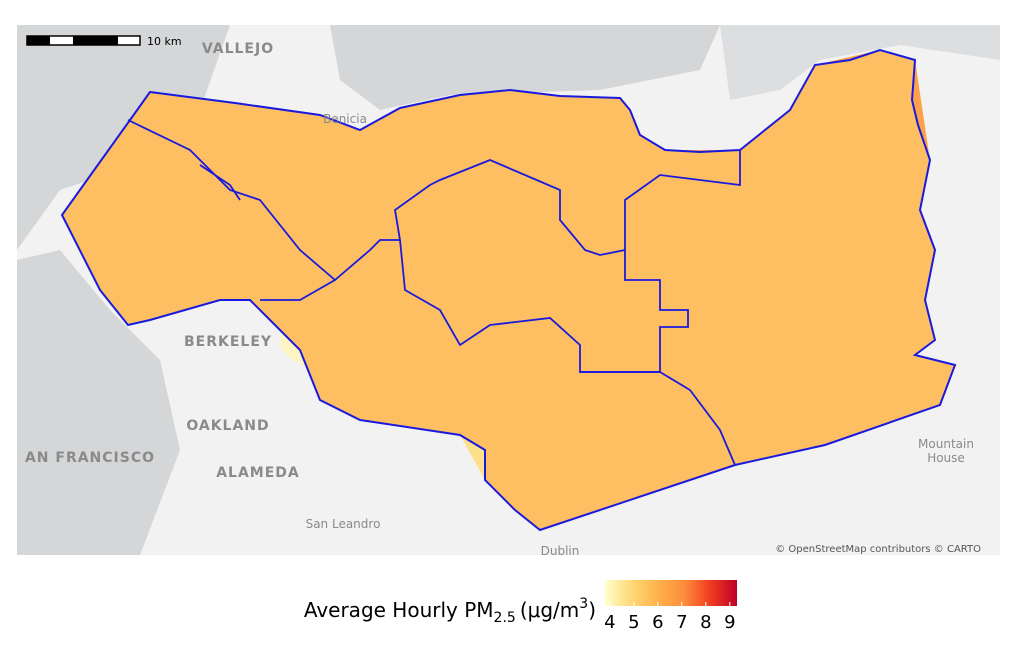  What do you see at coordinates (549, 610) in the screenshot?
I see `label-unit: (μg/m` at bounding box center [549, 610].